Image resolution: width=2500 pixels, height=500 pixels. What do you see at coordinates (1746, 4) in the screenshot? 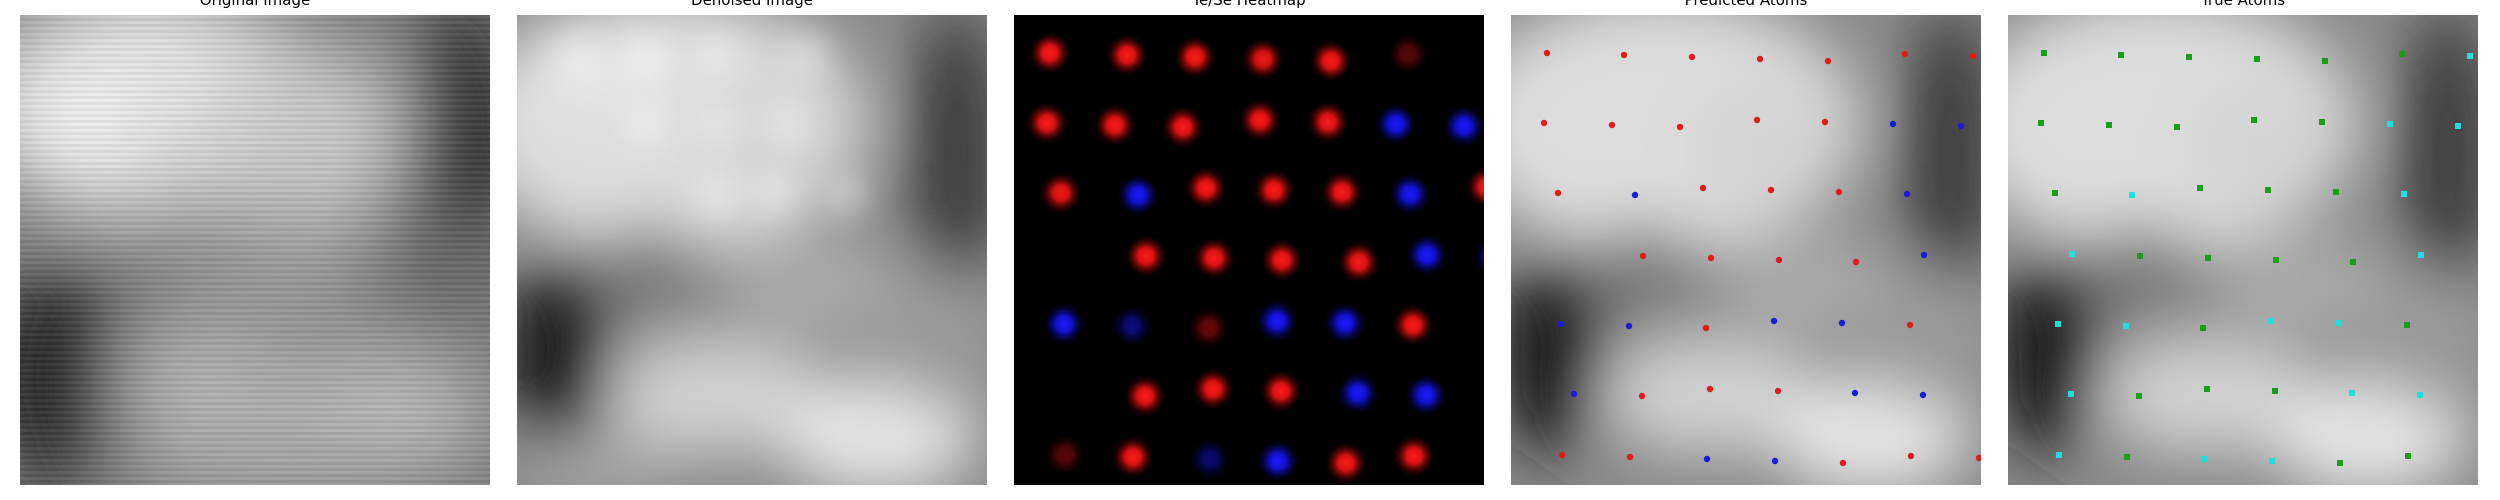
I see `panel-title-predicted: Predicted Atoms` at bounding box center [1746, 4].